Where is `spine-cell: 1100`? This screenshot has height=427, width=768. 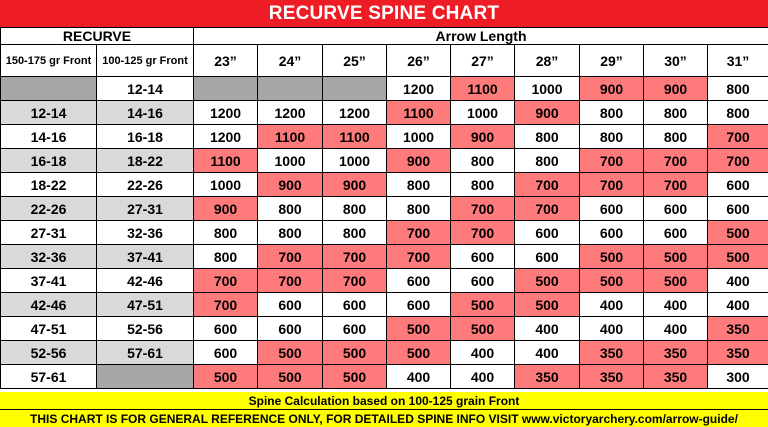
spine-cell: 1100 is located at coordinates (355, 136).